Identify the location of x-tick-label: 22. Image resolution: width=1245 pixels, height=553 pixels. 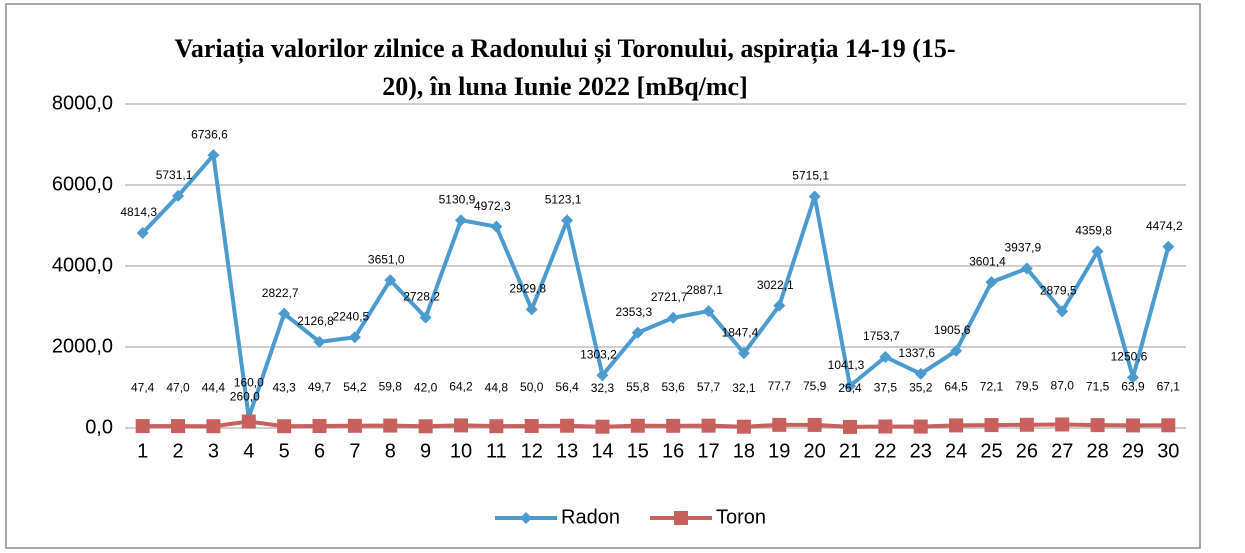
(885, 451).